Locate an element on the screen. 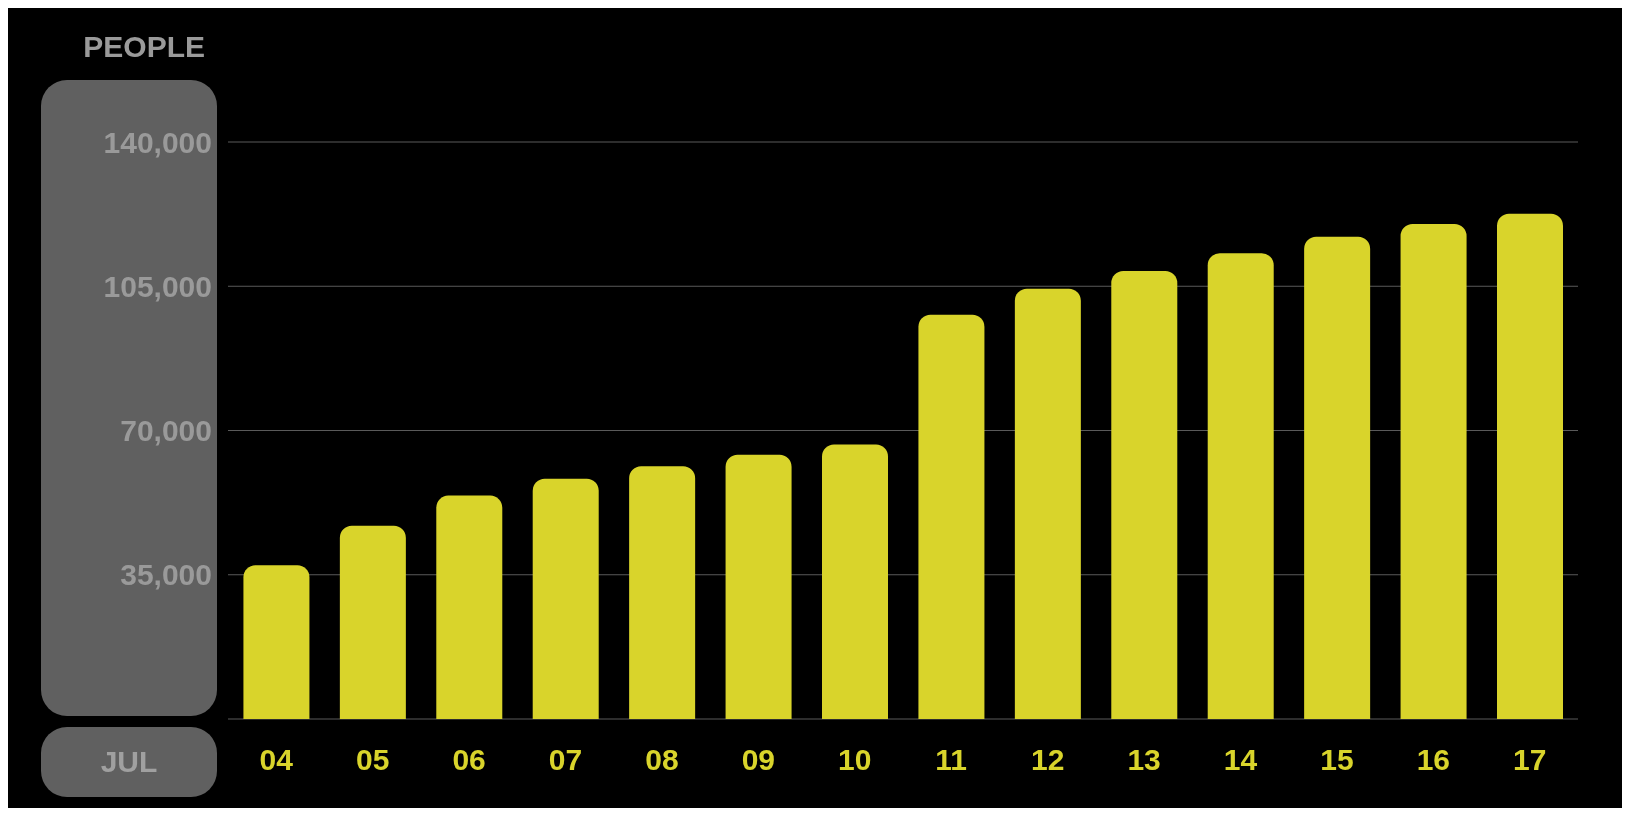  x-tick-label: 09 is located at coordinates (758, 760).